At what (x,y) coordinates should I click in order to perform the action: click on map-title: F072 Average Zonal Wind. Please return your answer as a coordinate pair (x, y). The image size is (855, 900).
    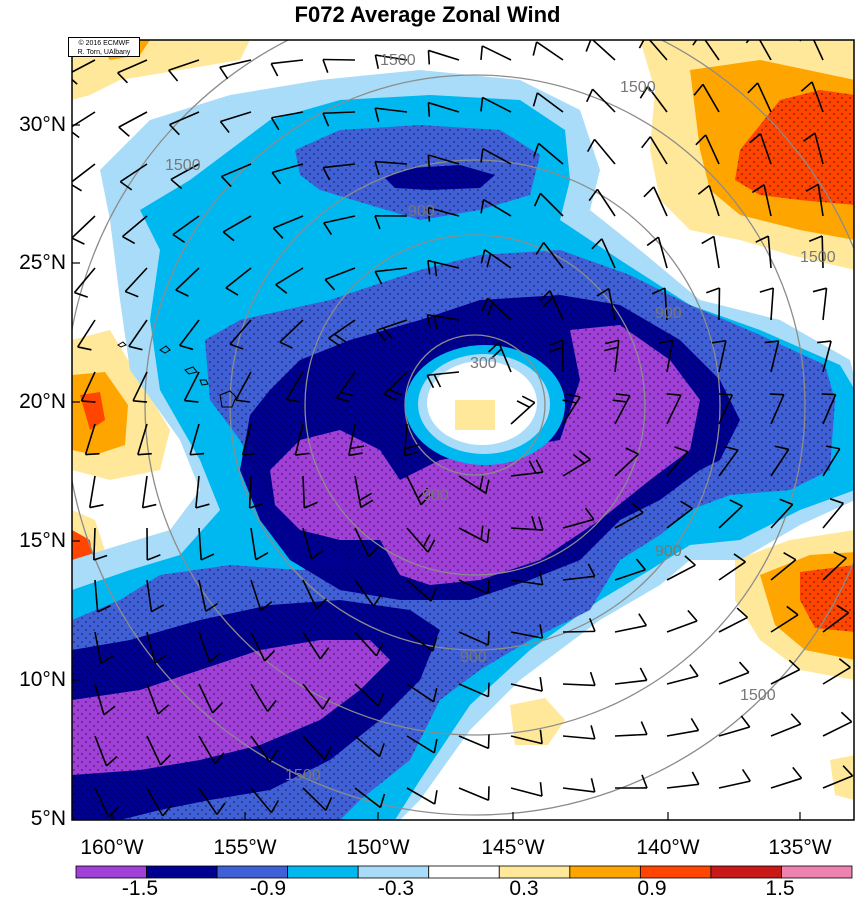
    Looking at the image, I should click on (427, 14).